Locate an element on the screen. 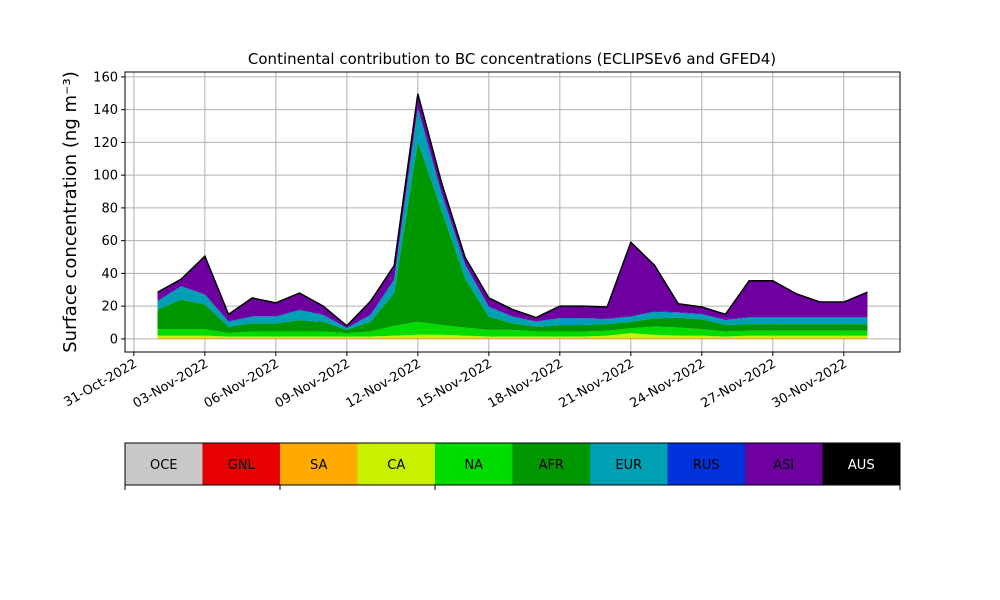 The height and width of the screenshot is (600, 1000). x-tick-label: 06-Nov-2022 is located at coordinates (242, 383).